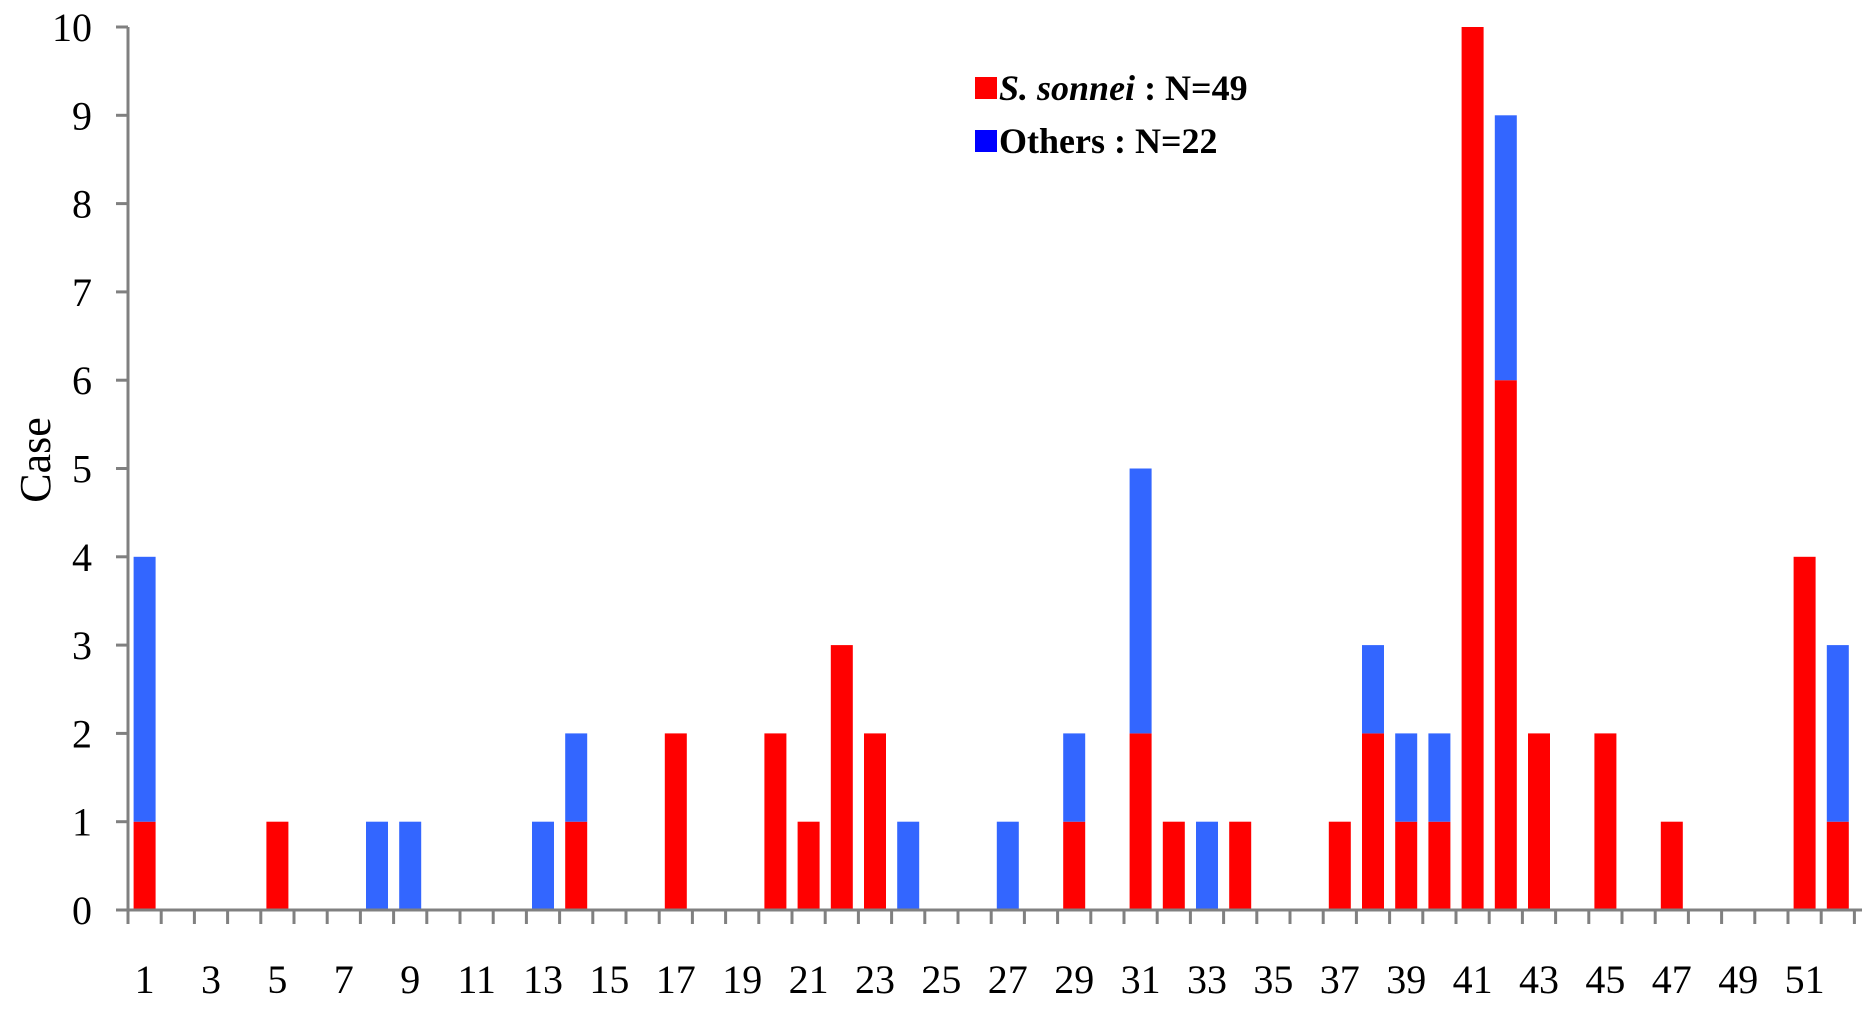 Image resolution: width=1876 pixels, height=1009 pixels. I want to click on legend-label-others: Others : N=22, so click(1108, 141).